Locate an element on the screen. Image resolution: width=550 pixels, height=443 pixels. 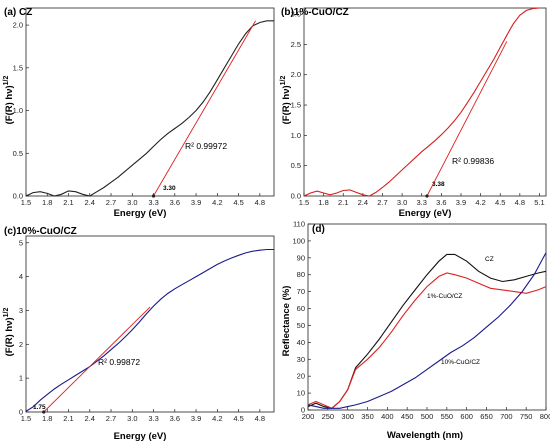
panel-c-r2-label: R² 0.99872 is located at coordinates (119, 362).